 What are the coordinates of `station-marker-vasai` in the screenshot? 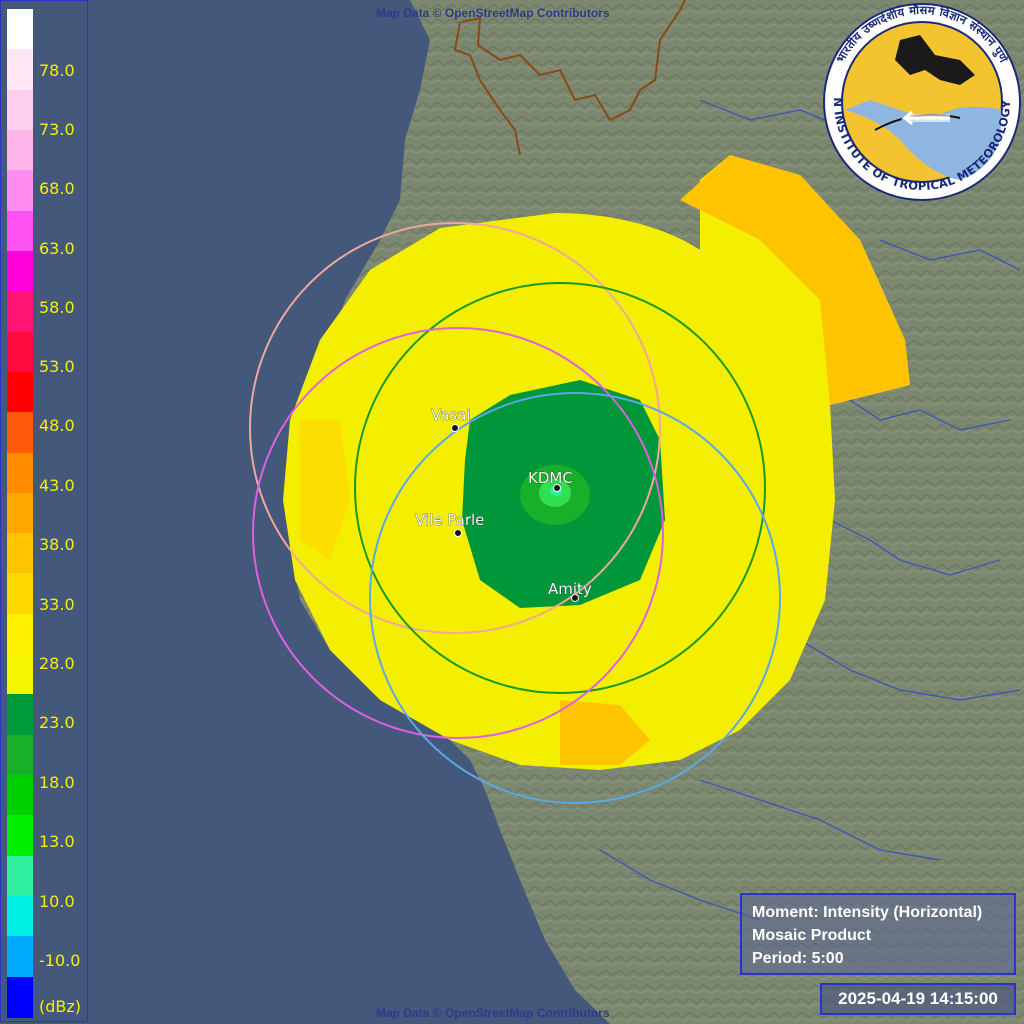 It's located at (455, 428).